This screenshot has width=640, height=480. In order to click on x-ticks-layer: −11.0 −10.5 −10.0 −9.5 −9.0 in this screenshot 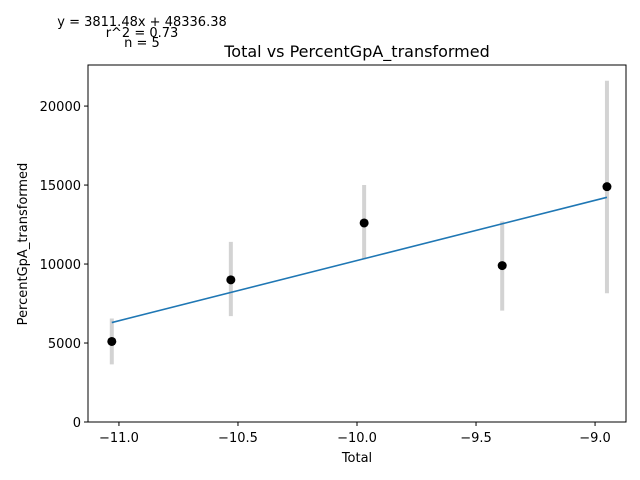, I will do `click(355, 434)`.